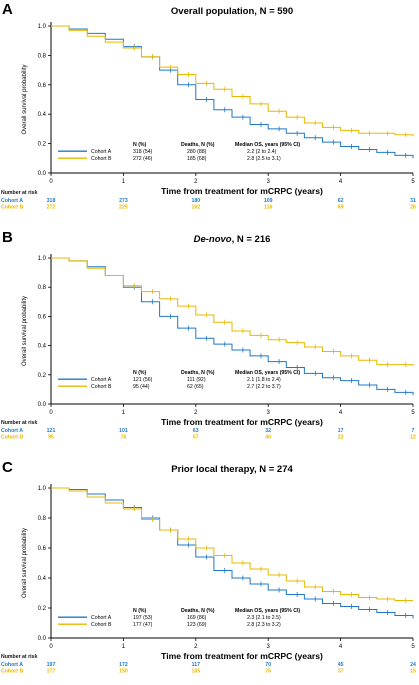 The height and width of the screenshot is (685, 419). Describe the element at coordinates (42, 639) in the screenshot. I see `panel-c-ytick-label: 0.0` at that location.